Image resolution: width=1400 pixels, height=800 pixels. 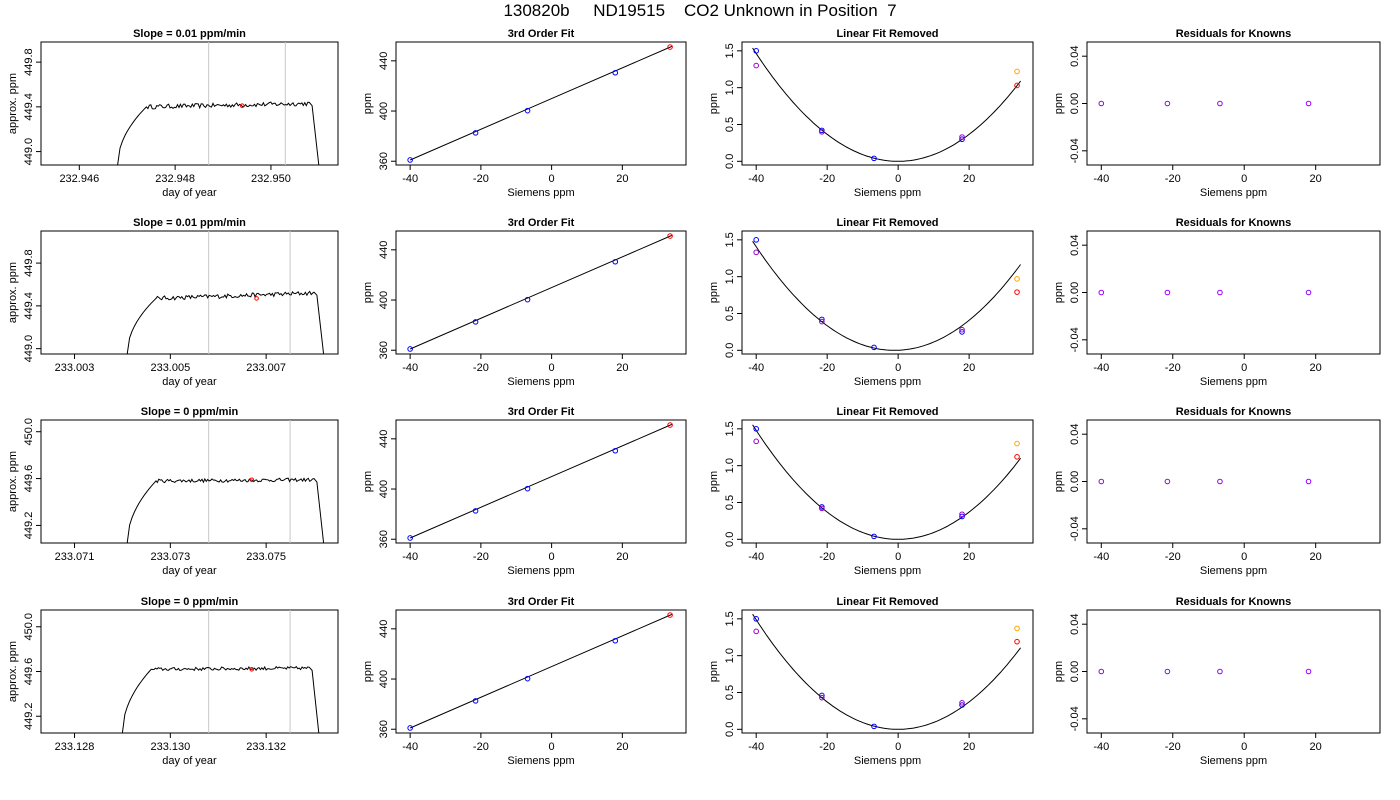 What do you see at coordinates (170, 557) in the screenshot?
I see `x-tick-label: 233.073` at bounding box center [170, 557].